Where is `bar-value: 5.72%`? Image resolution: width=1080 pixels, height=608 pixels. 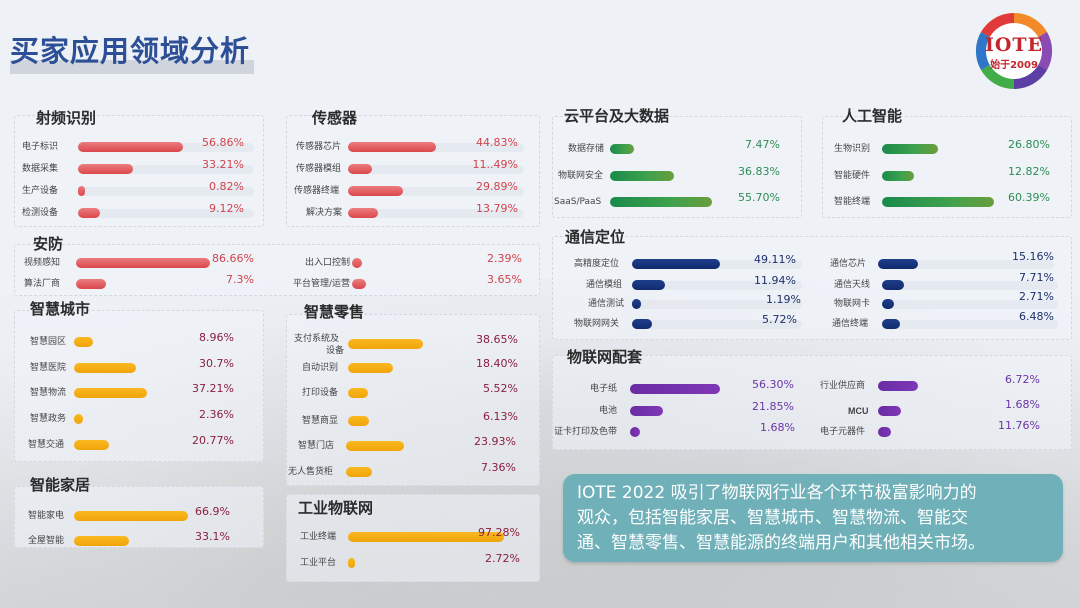
bar-value: 5.72% is located at coordinates (779, 319).